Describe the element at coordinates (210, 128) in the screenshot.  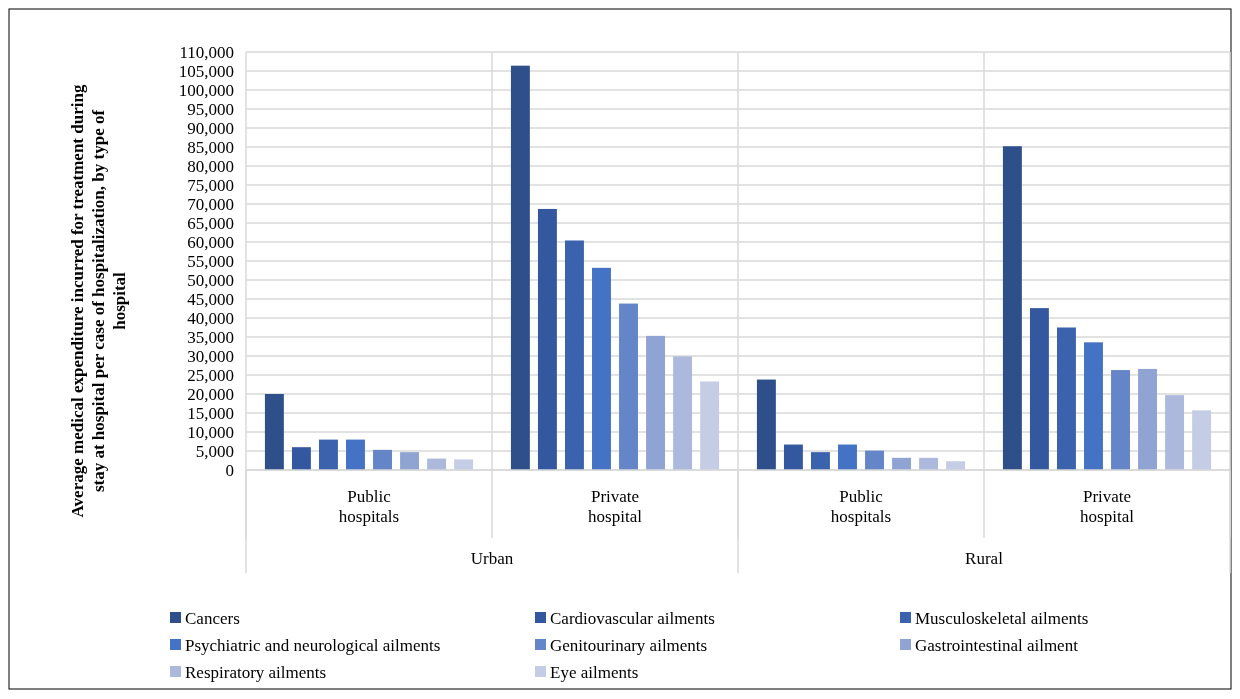
I see `y-tick-label: 90,000` at that location.